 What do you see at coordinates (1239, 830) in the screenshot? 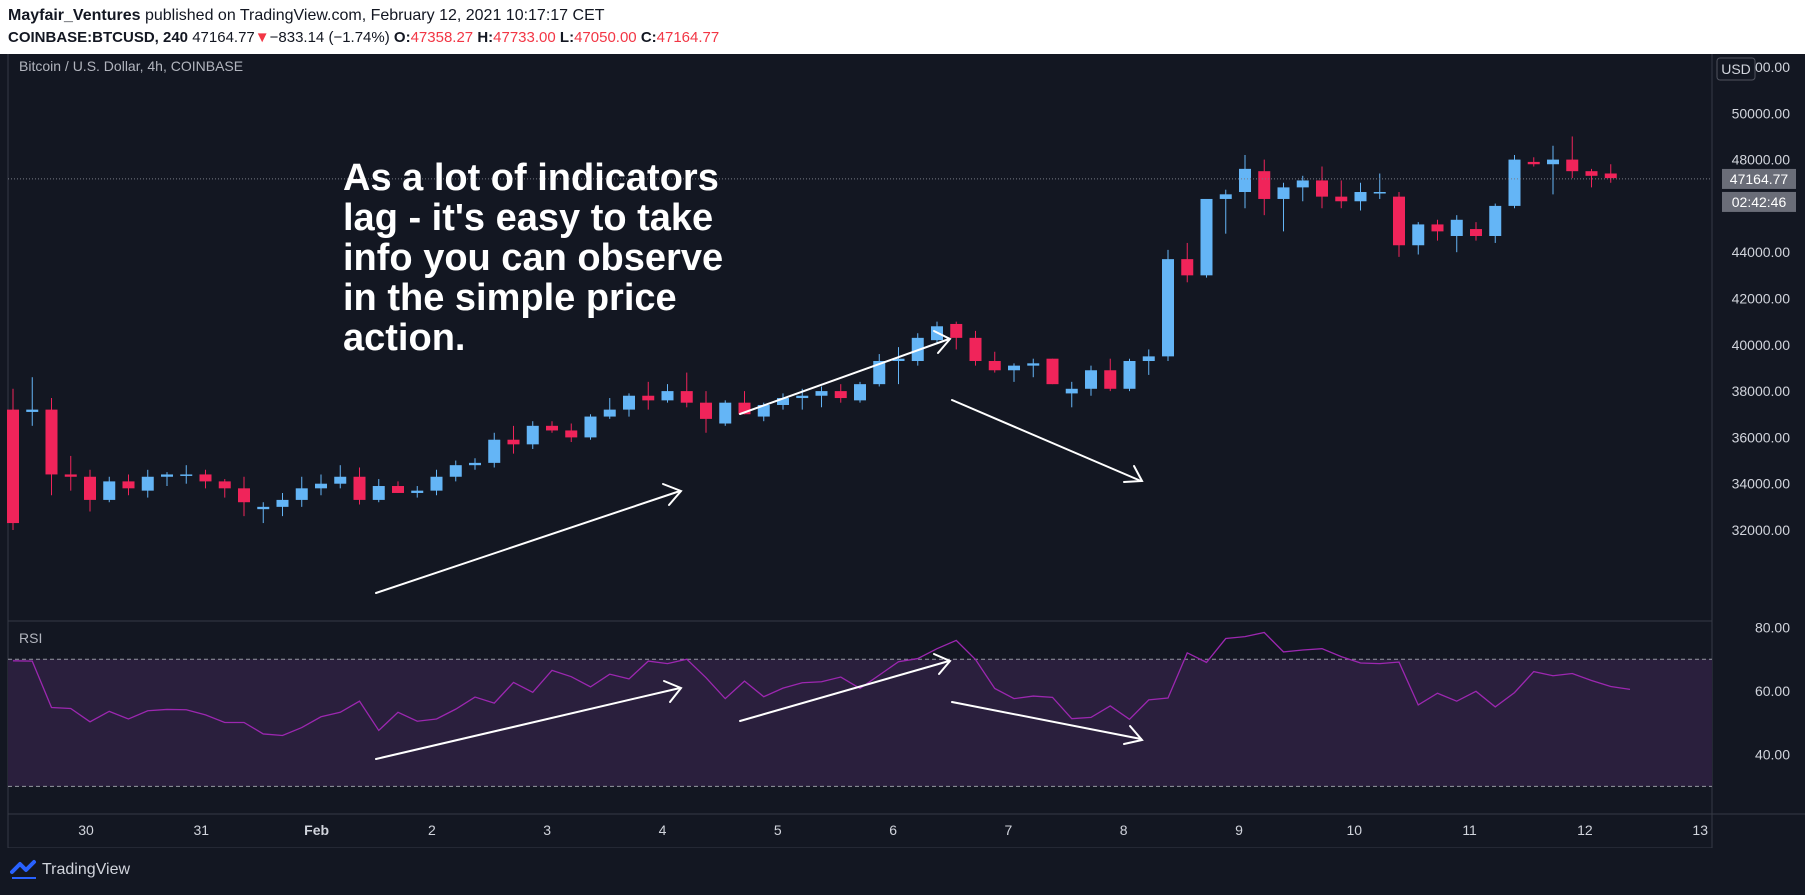
I see `time-tick-label: 9` at bounding box center [1239, 830].